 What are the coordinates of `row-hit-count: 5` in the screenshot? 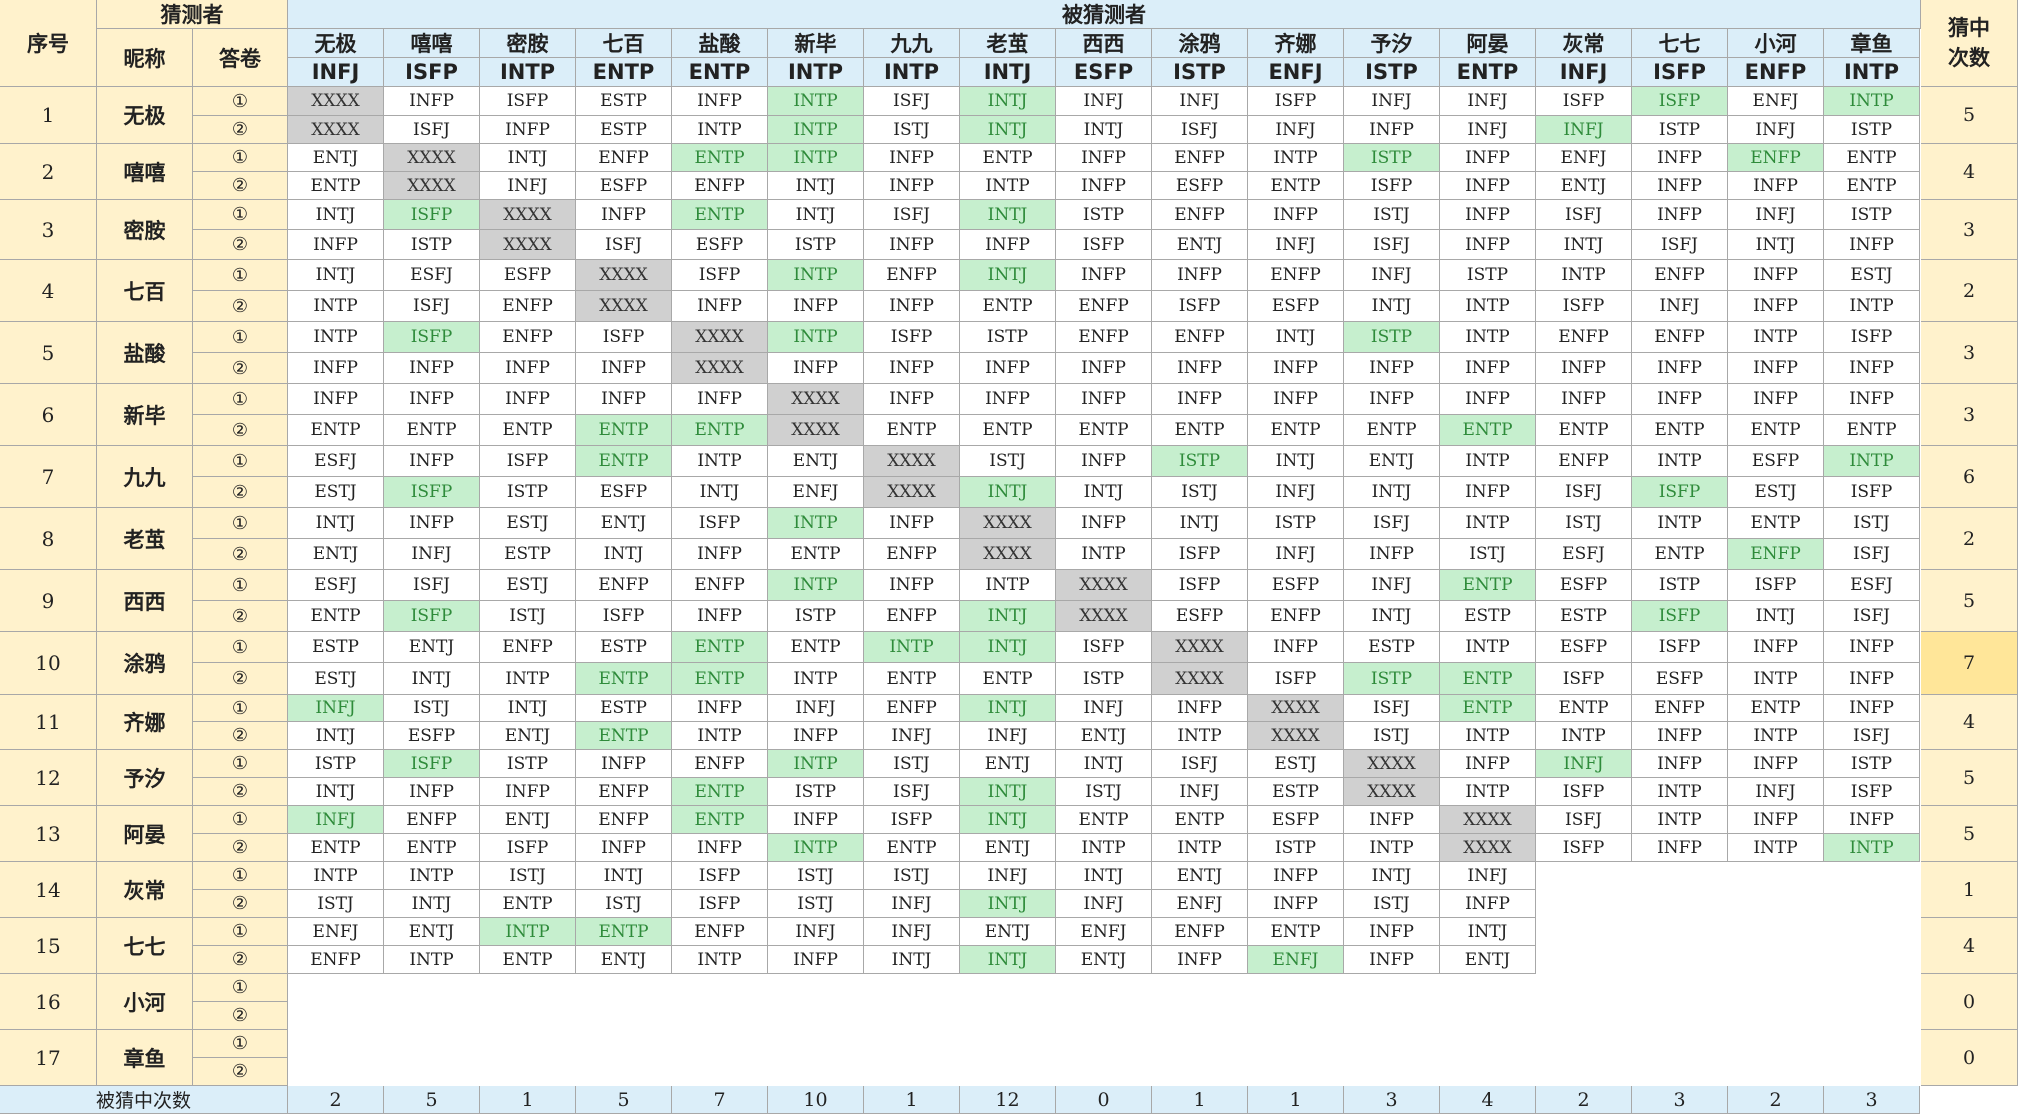 It's located at (1969, 601).